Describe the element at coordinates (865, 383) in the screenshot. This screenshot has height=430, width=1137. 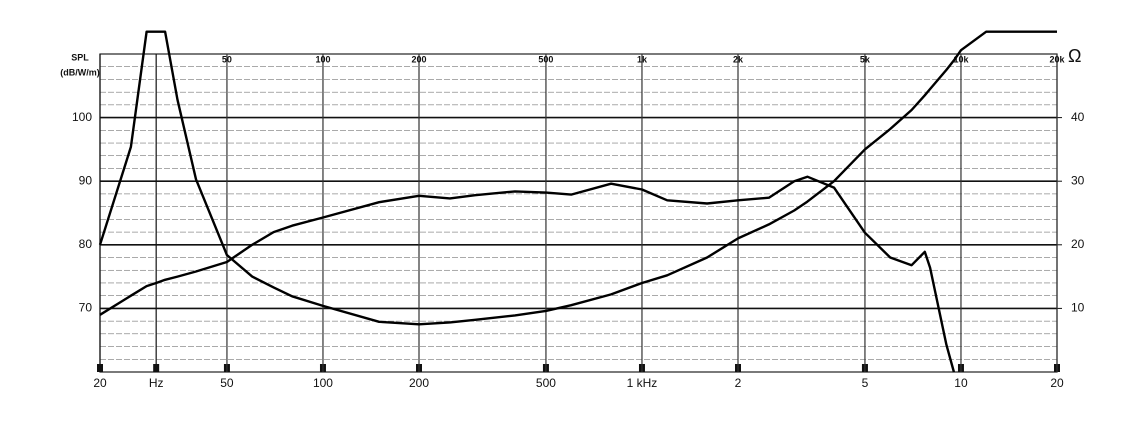
I see `x-tick-label: 5` at that location.